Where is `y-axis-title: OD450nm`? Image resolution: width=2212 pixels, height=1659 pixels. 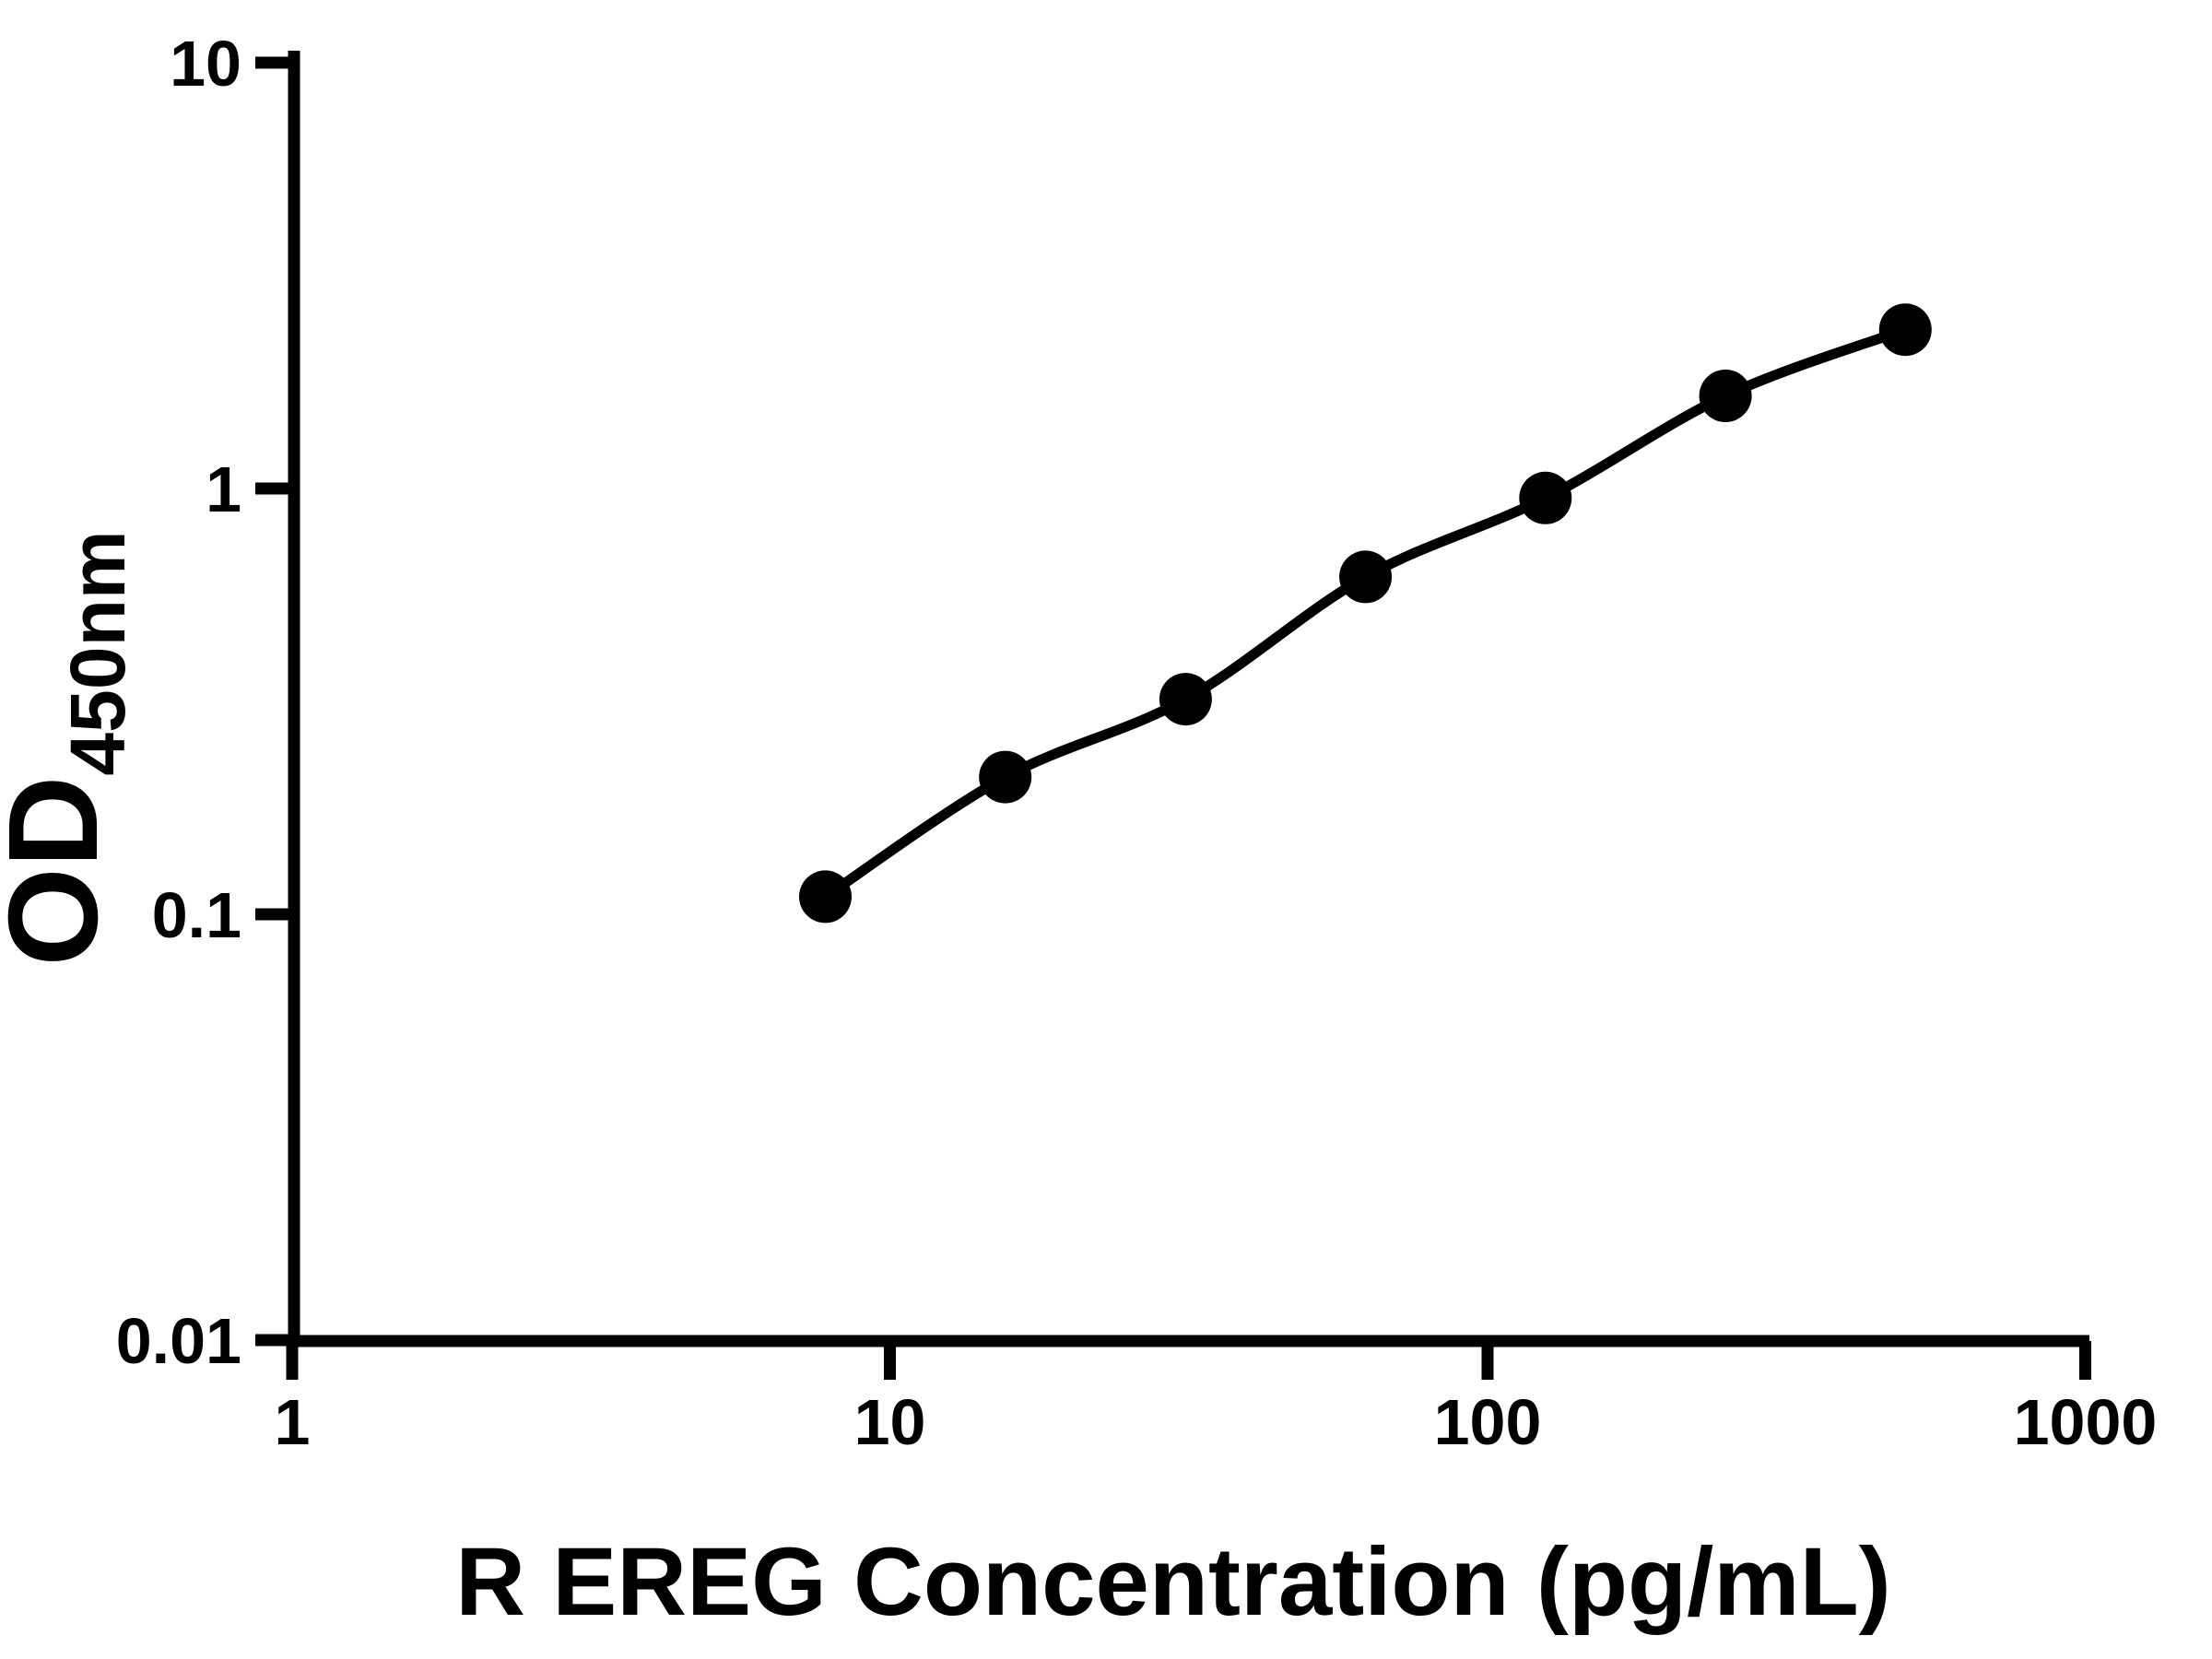
y-axis-title: OD450nm is located at coordinates (70, 748).